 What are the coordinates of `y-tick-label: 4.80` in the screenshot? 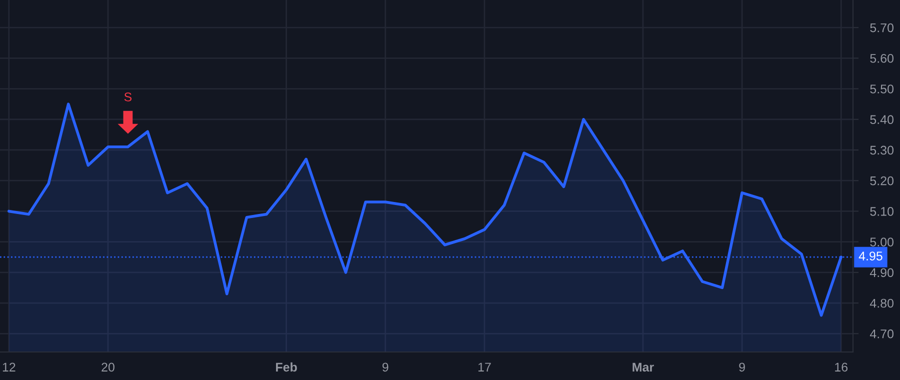 It's located at (882, 303).